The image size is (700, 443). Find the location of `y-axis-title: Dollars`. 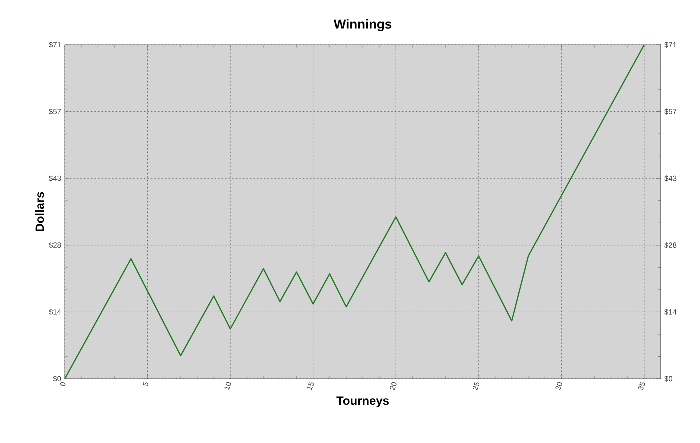

y-axis-title: Dollars is located at coordinates (39, 212).